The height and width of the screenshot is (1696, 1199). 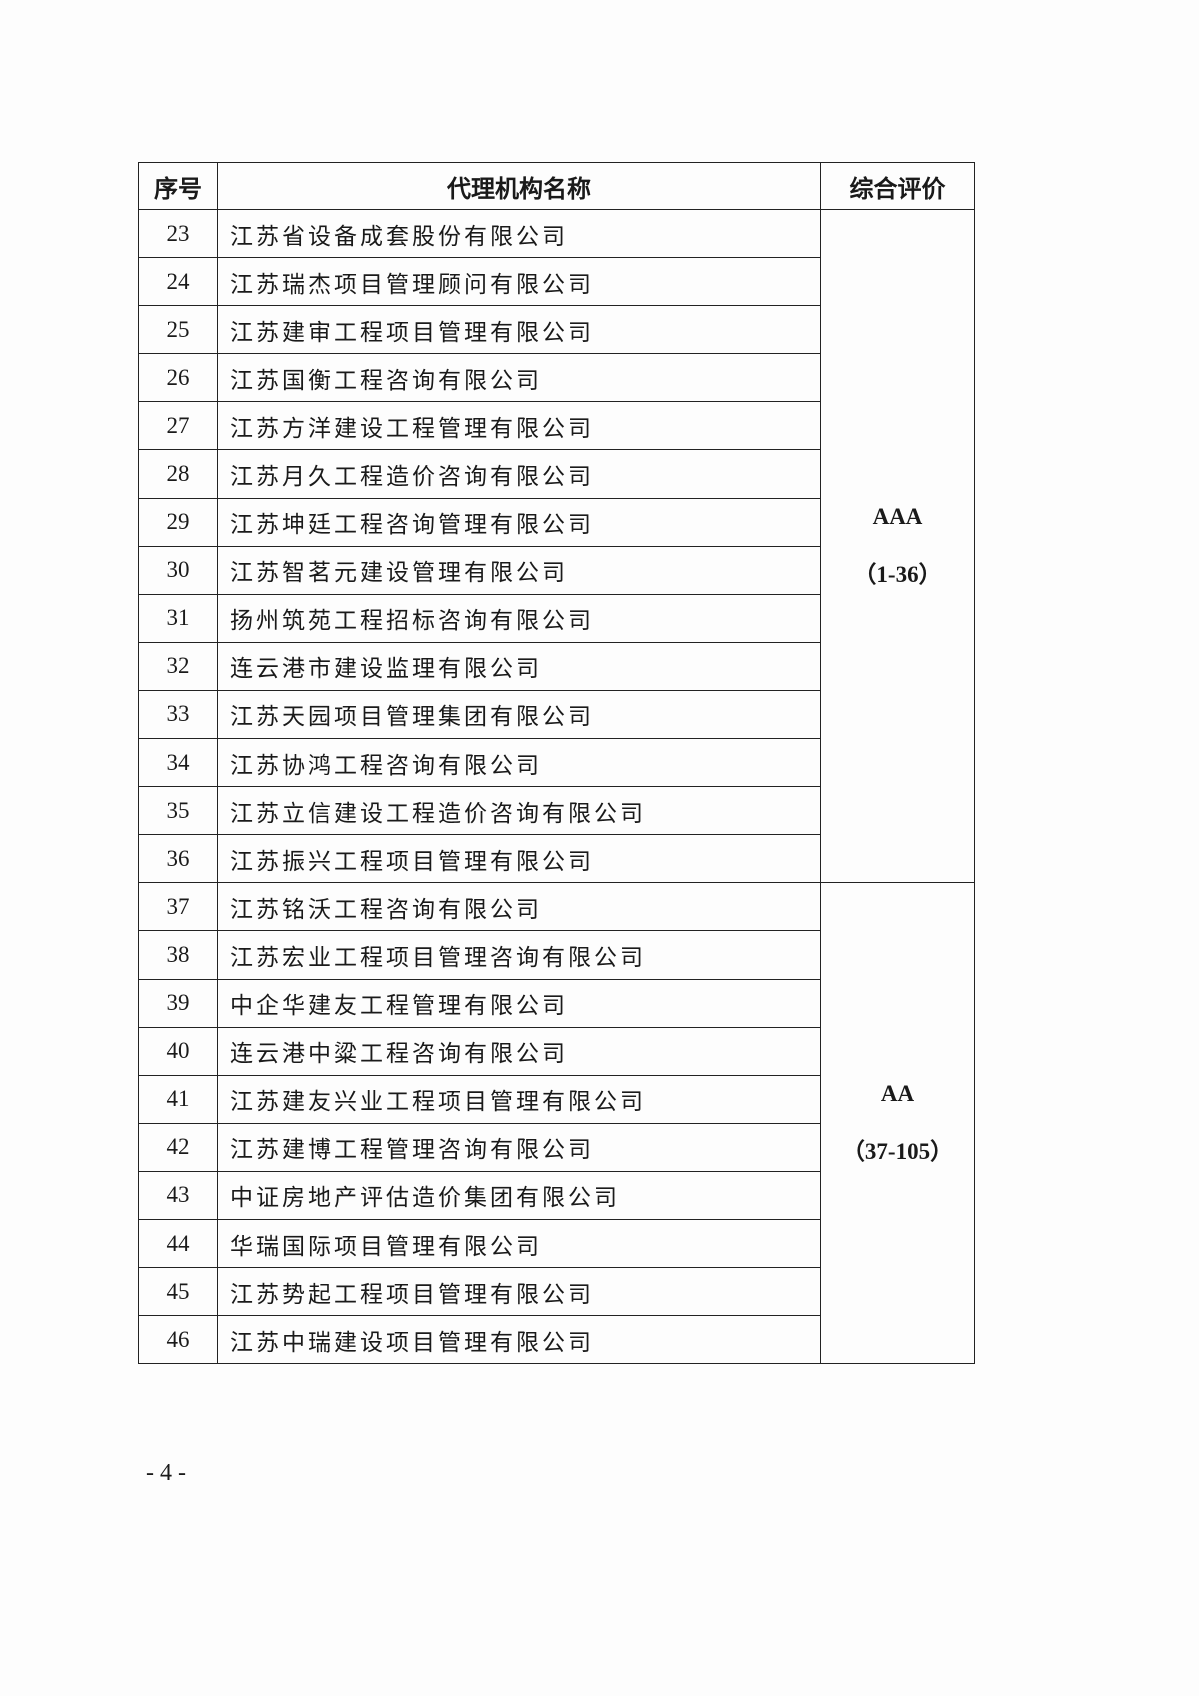 I want to click on agency-name: 江苏势起工程项目管理有限公司, so click(x=519, y=1292).